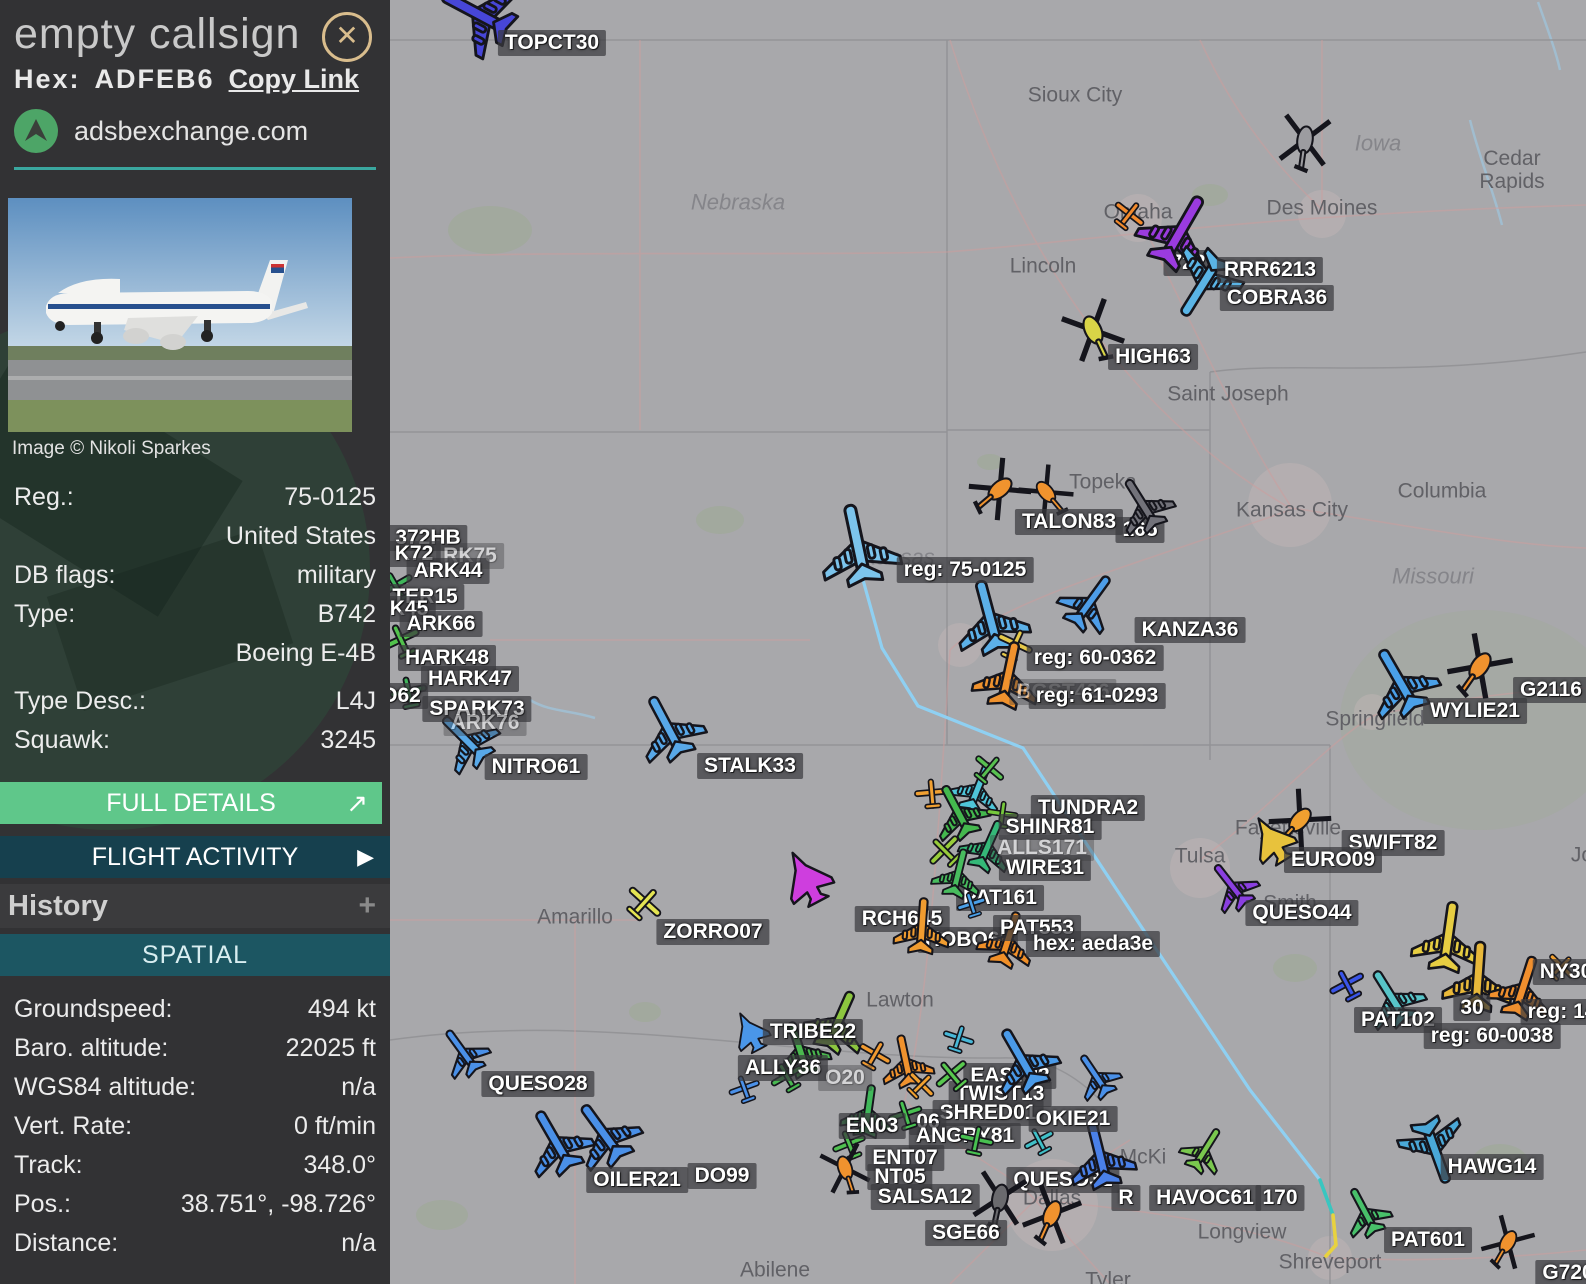 This screenshot has height=1284, width=1586. Describe the element at coordinates (367, 905) in the screenshot. I see `expand-plus-icon: +` at that location.